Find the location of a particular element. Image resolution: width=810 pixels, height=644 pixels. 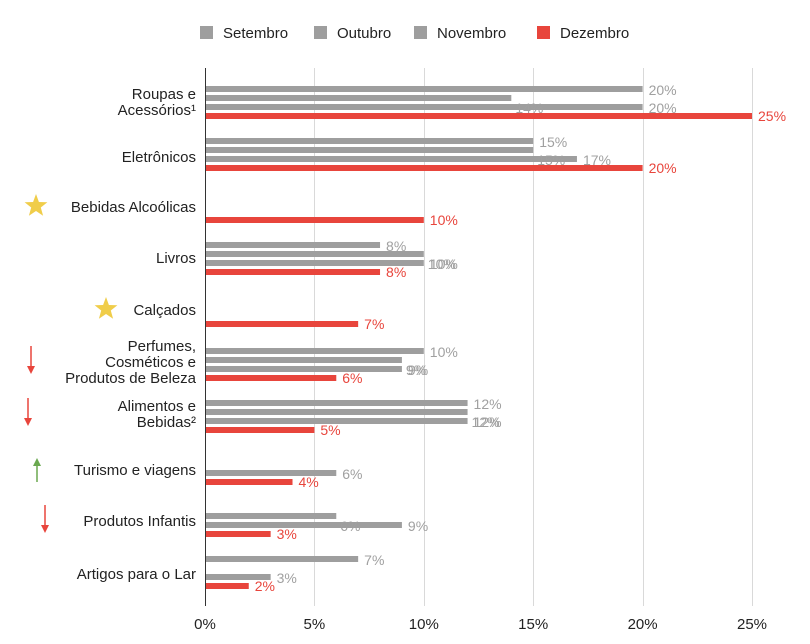

data-label-dezembro: 20% is located at coordinates (663, 168).